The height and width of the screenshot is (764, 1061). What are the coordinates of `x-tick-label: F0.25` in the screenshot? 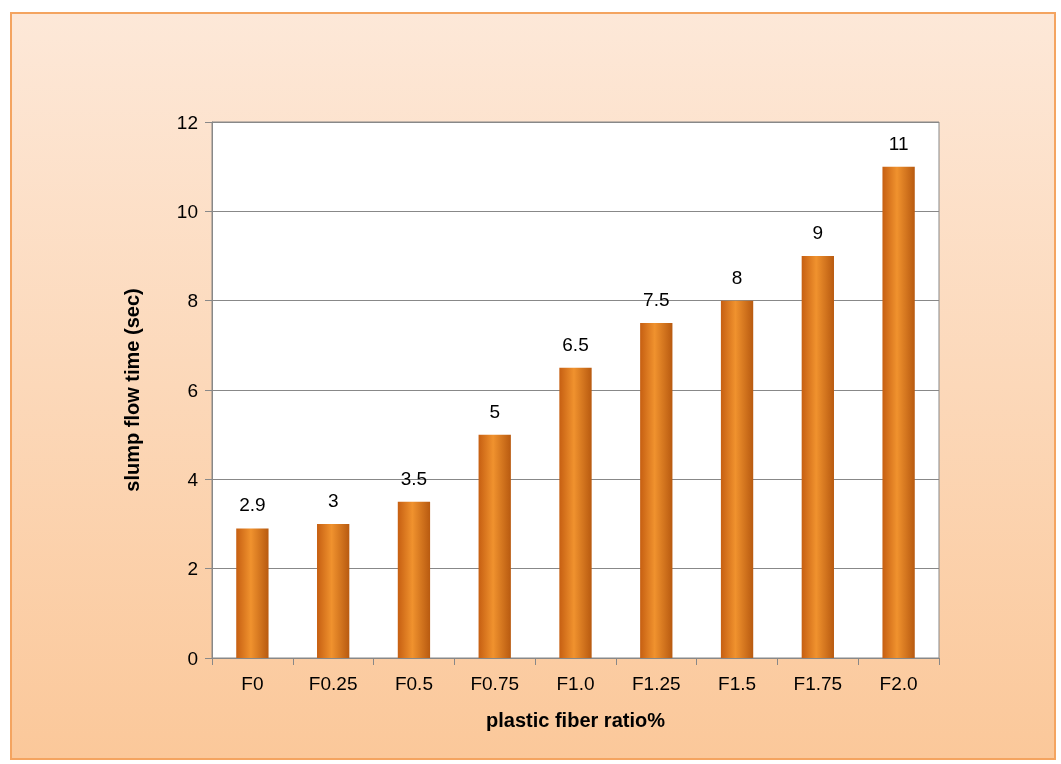 It's located at (333, 683).